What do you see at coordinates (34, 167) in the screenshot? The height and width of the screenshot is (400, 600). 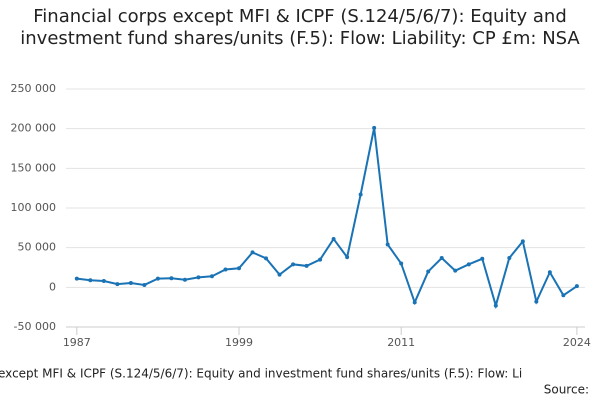 I see `y-tick-label: 150 000` at bounding box center [34, 167].